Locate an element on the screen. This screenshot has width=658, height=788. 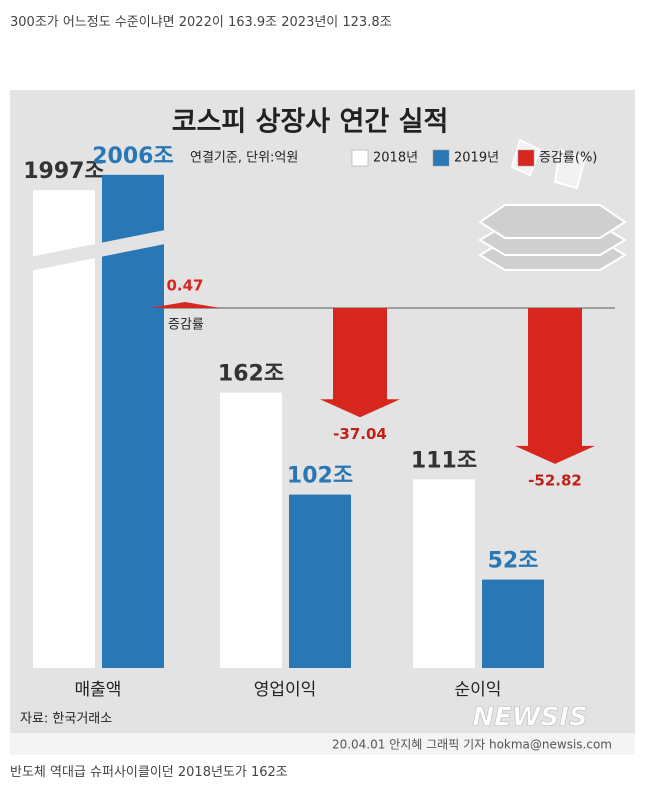
credit-strip is located at coordinates (322, 744).